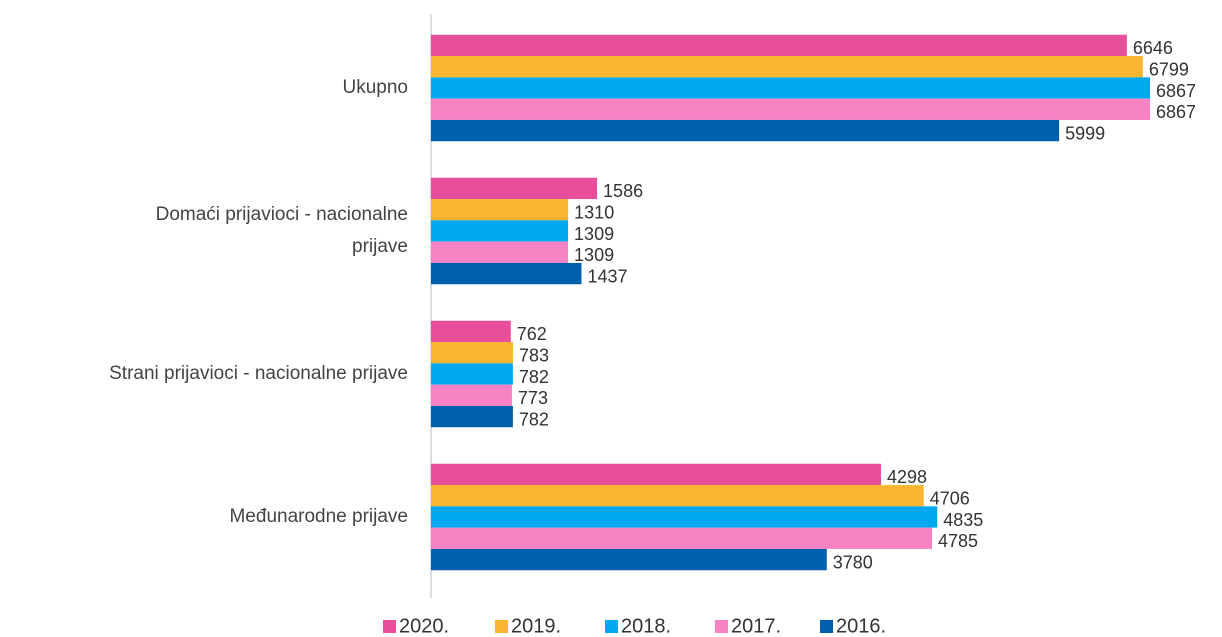  What do you see at coordinates (536, 626) in the screenshot?
I see `legend-label: 2019.` at bounding box center [536, 626].